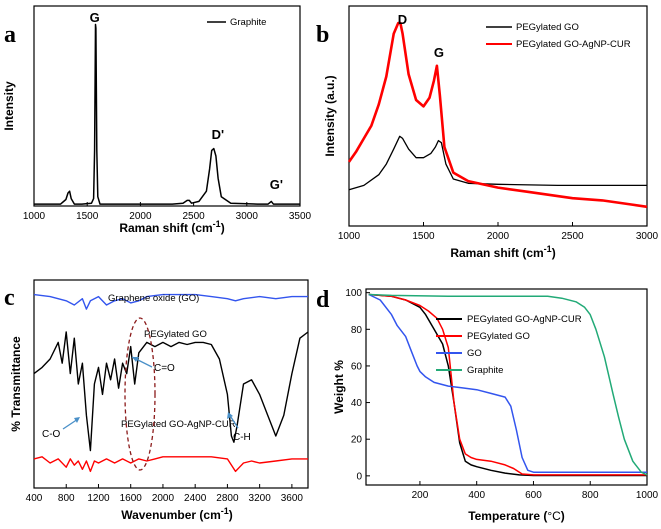 The height and width of the screenshot is (529, 661). Describe the element at coordinates (357, 440) in the screenshot. I see `y-tick-label-d-1: 20` at that location.